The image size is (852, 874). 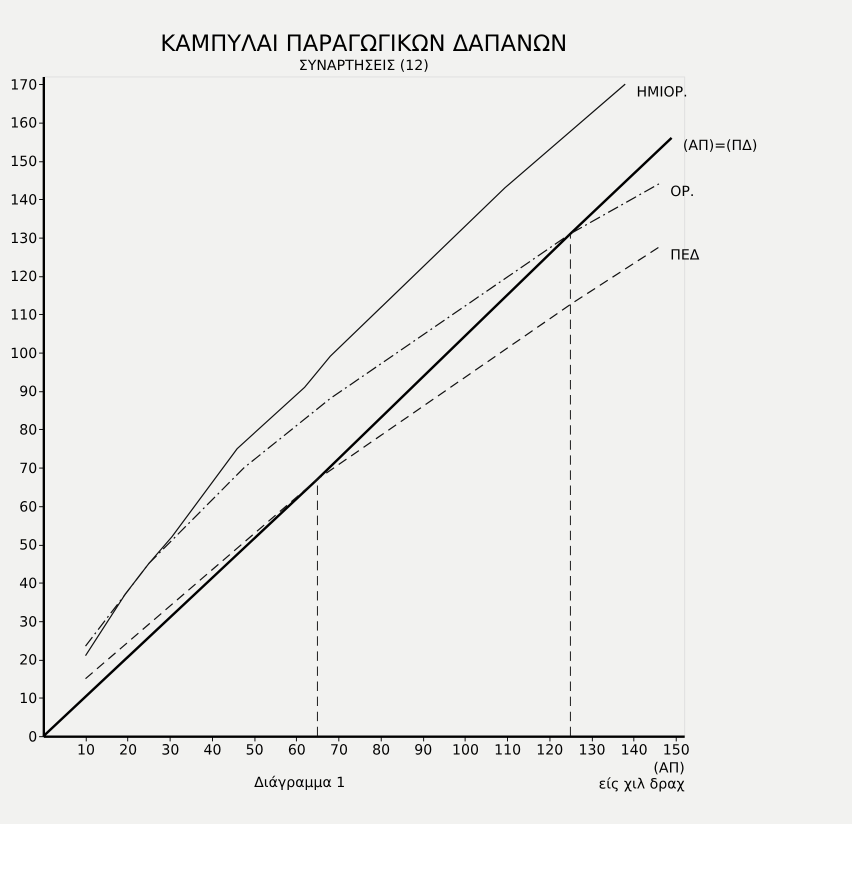 I want to click on chart-title: ΚΑΜΠΥΛΑΙ ΠΑΡΑΓΩΓΙΚΩΝ ΔΑΠΑΝΩΝ, so click(x=364, y=44).